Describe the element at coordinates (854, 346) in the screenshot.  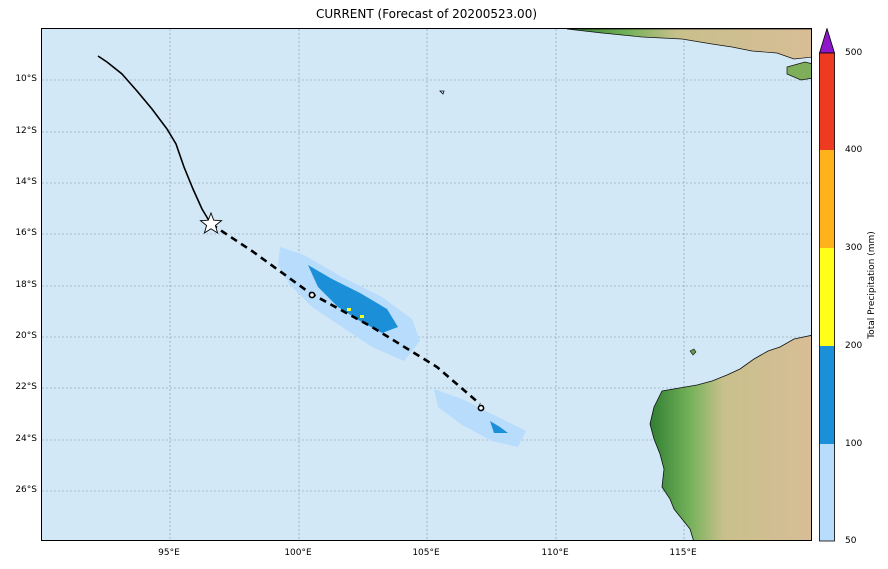
I see `colorbar-tick: 200` at that location.